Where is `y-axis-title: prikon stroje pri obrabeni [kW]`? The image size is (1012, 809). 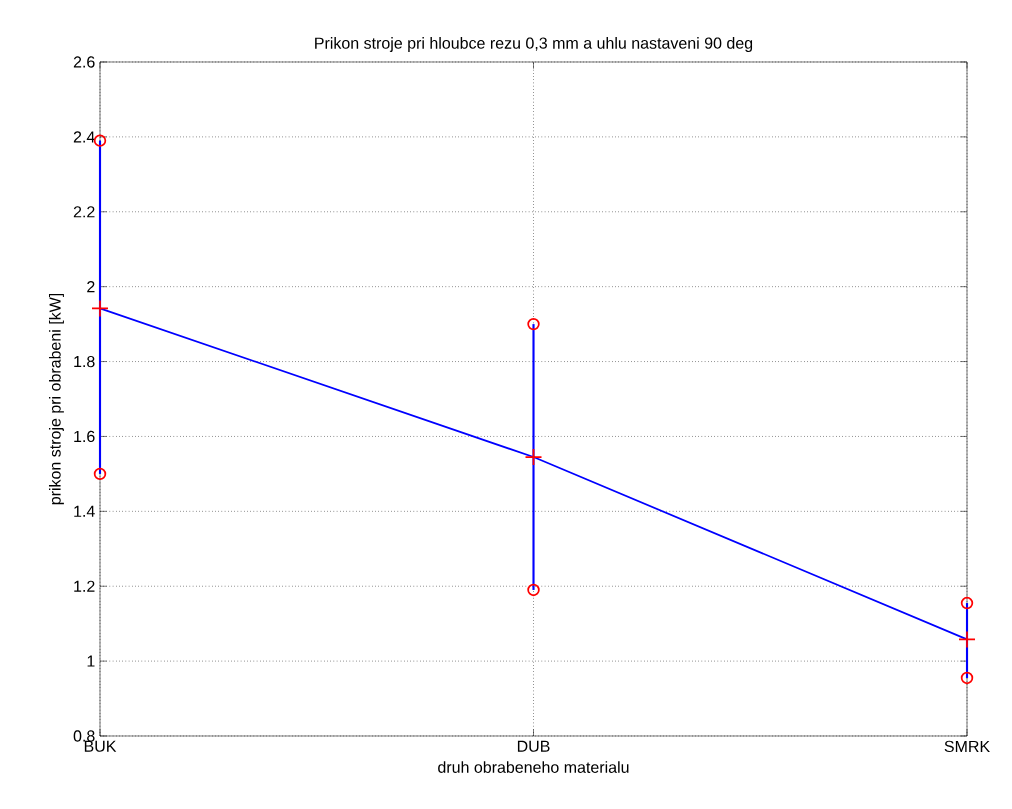 y-axis-title: prikon stroje pri obrabeni [kW] is located at coordinates (56, 399).